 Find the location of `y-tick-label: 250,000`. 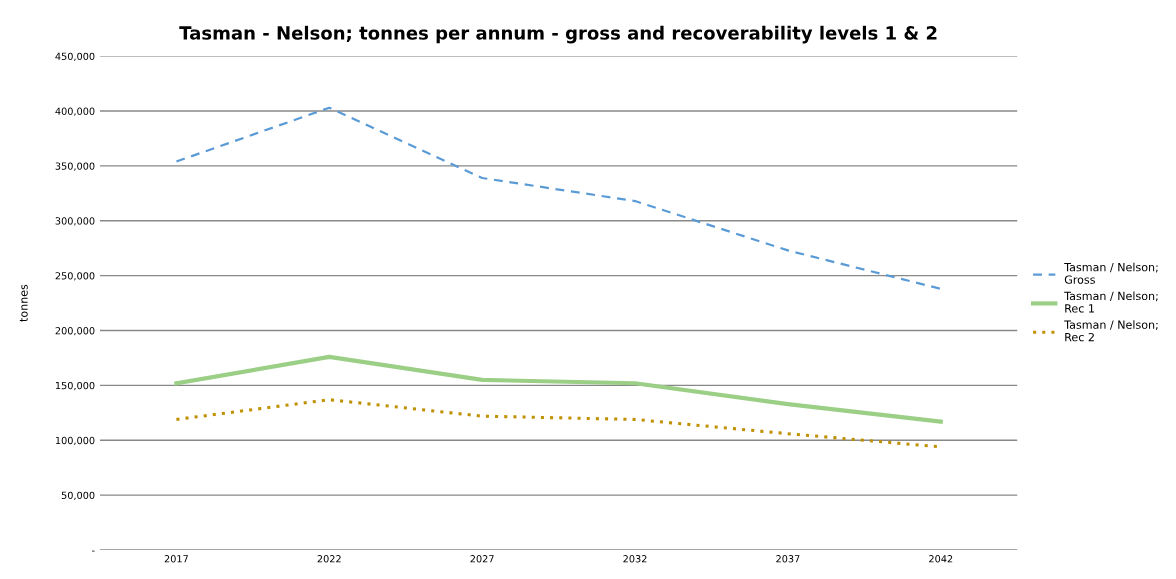

y-tick-label: 250,000 is located at coordinates (75, 276).